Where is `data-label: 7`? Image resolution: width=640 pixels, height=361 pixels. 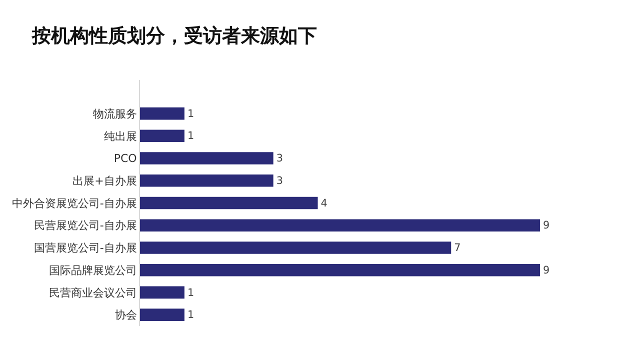 data-label: 7 is located at coordinates (457, 248).